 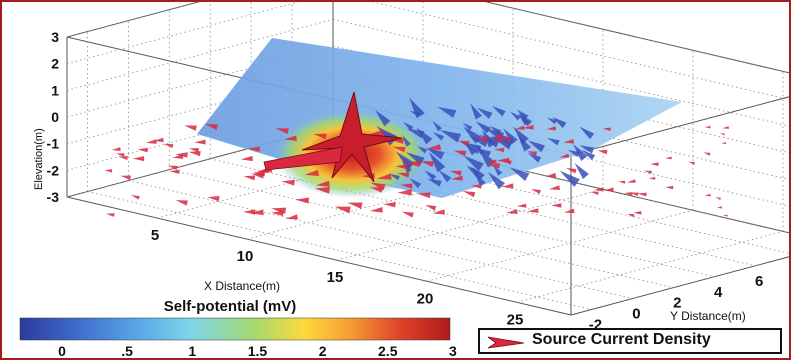 What do you see at coordinates (303, 158) in the screenshot?
I see `source-current-plume` at bounding box center [303, 158].